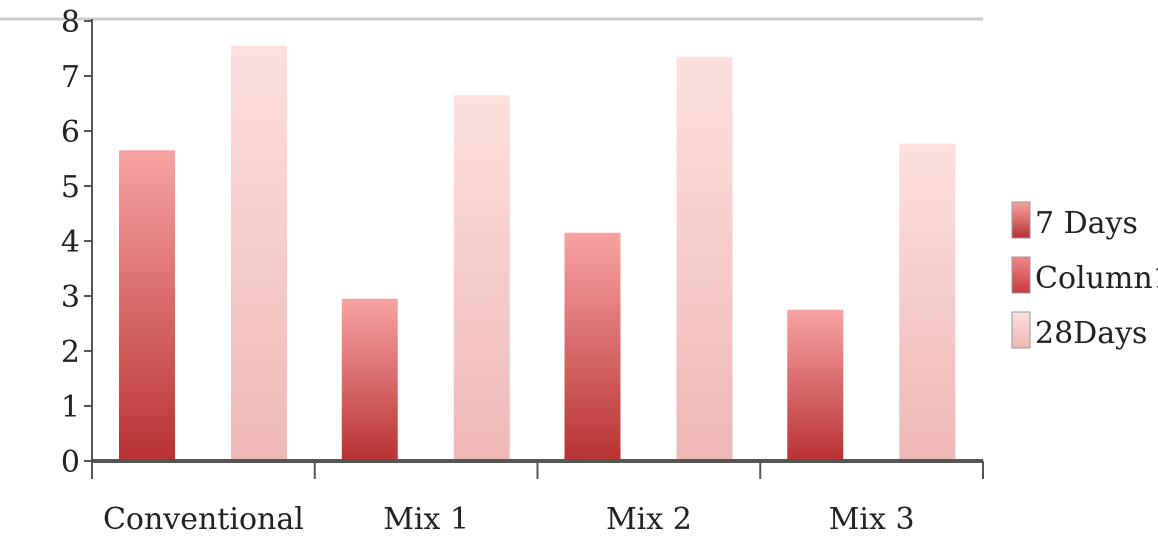 This screenshot has height=538, width=1158. Describe the element at coordinates (592, 346) in the screenshot. I see `bar-mix-2-7-days` at that location.